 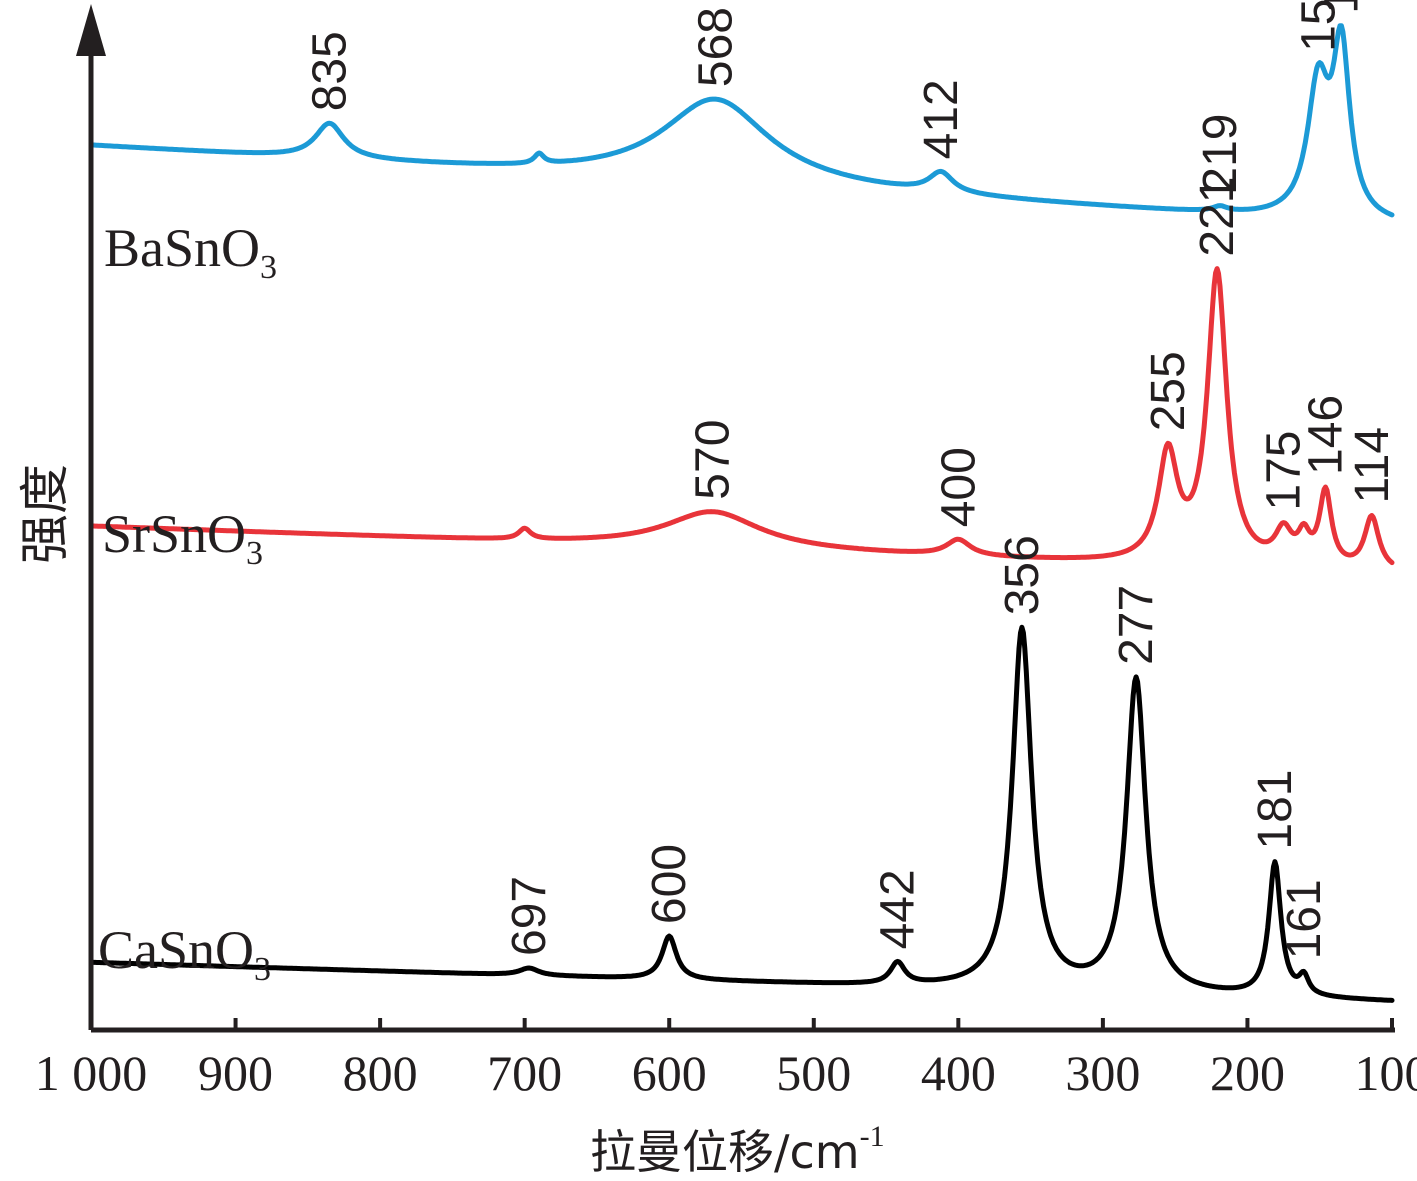 I want to click on y-axis-title: 强度, so click(x=45, y=514).